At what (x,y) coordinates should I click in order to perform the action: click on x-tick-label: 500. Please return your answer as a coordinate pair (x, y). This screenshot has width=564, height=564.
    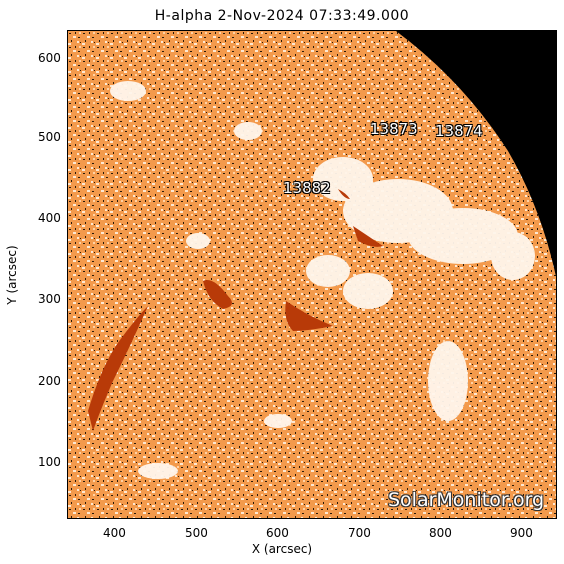
    Looking at the image, I should click on (196, 533).